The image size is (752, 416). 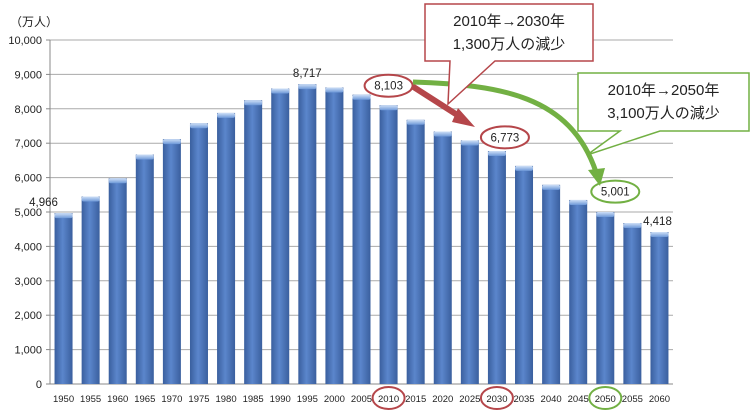 What do you see at coordinates (442, 257) in the screenshot?
I see `bar-2020` at bounding box center [442, 257].